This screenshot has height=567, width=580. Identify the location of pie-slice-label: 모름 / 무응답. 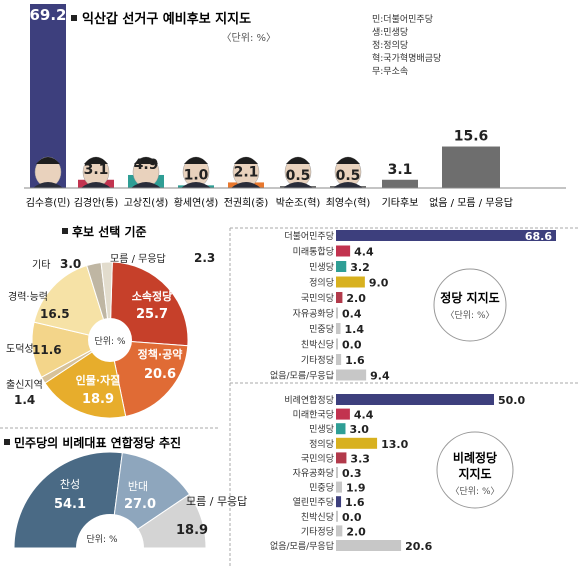
(138, 259).